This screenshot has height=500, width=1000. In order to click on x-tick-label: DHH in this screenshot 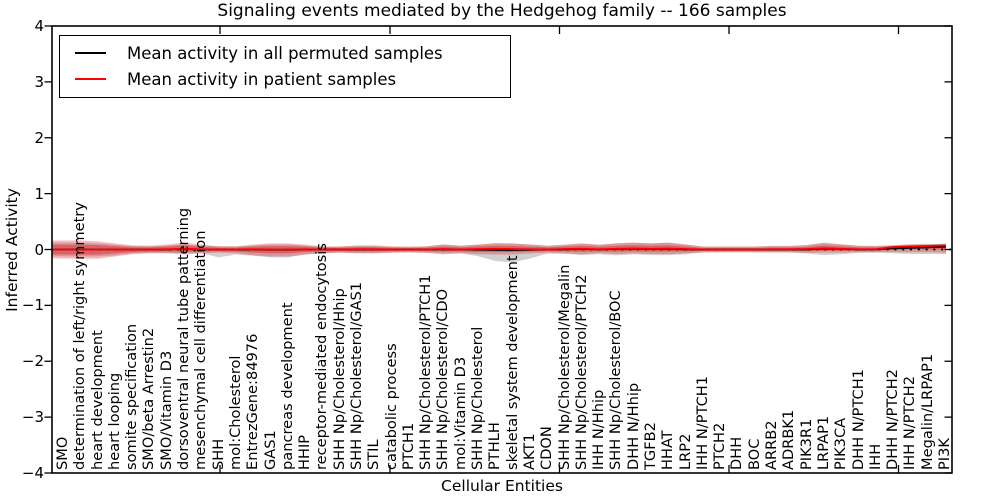, I will do `click(737, 453)`.